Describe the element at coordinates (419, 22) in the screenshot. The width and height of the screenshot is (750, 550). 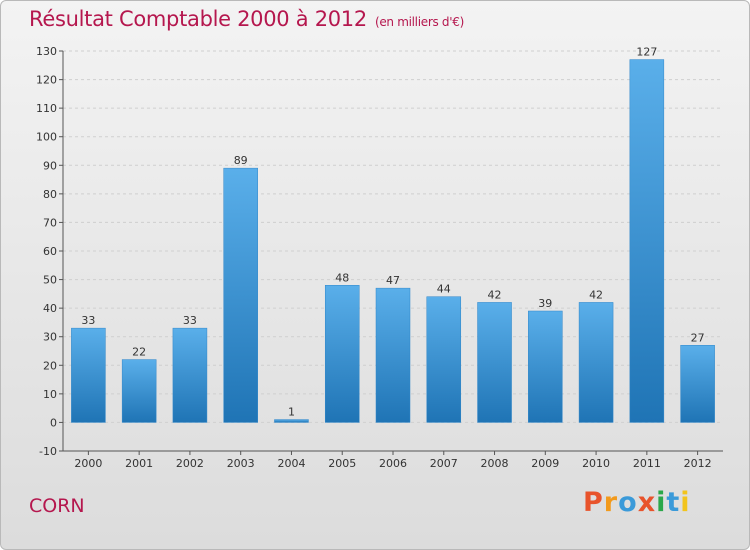
I see `chart-subtitle: (en milliers d'€)` at that location.